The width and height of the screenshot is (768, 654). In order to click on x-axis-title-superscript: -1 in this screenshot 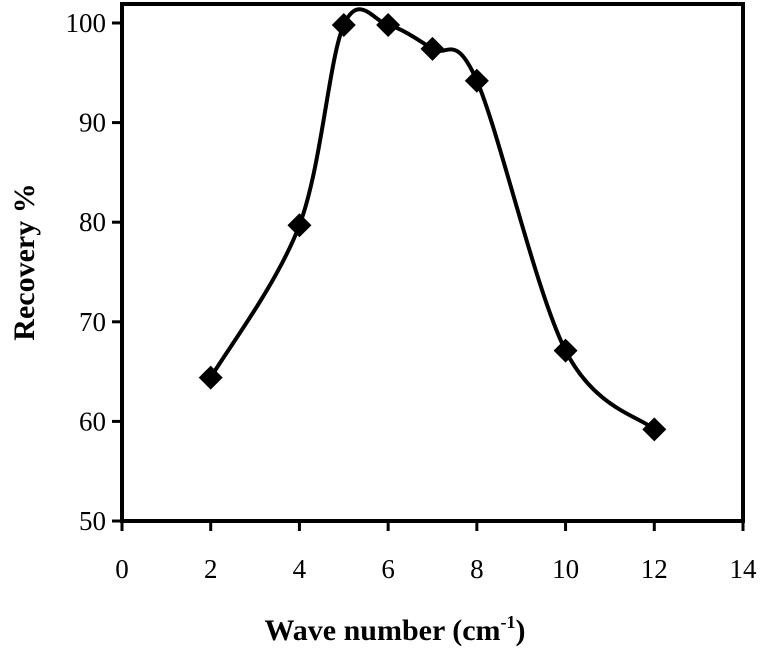, I will do `click(508, 622)`.